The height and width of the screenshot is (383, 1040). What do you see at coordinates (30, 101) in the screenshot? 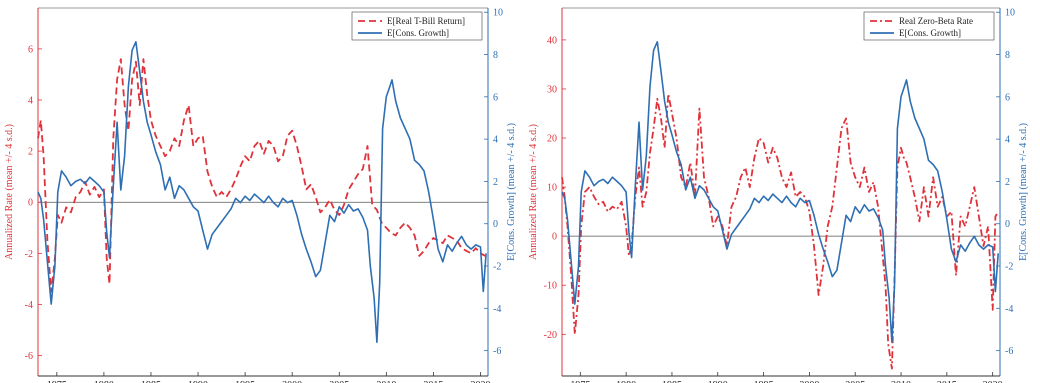
I see `left-tick-label: 4` at bounding box center [30, 101].